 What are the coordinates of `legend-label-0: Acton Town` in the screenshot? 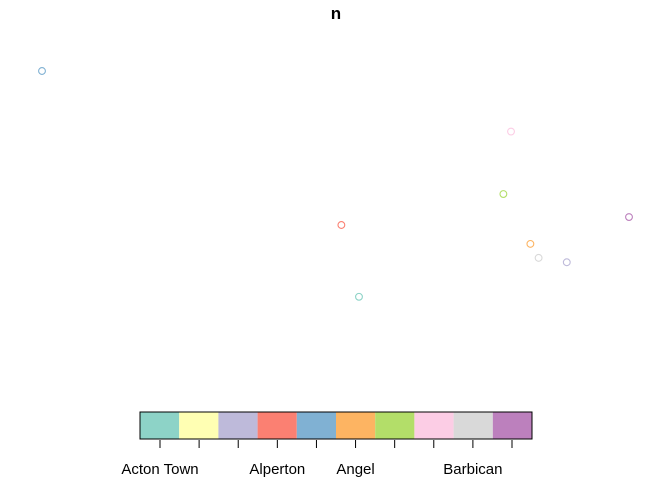 It's located at (159, 469).